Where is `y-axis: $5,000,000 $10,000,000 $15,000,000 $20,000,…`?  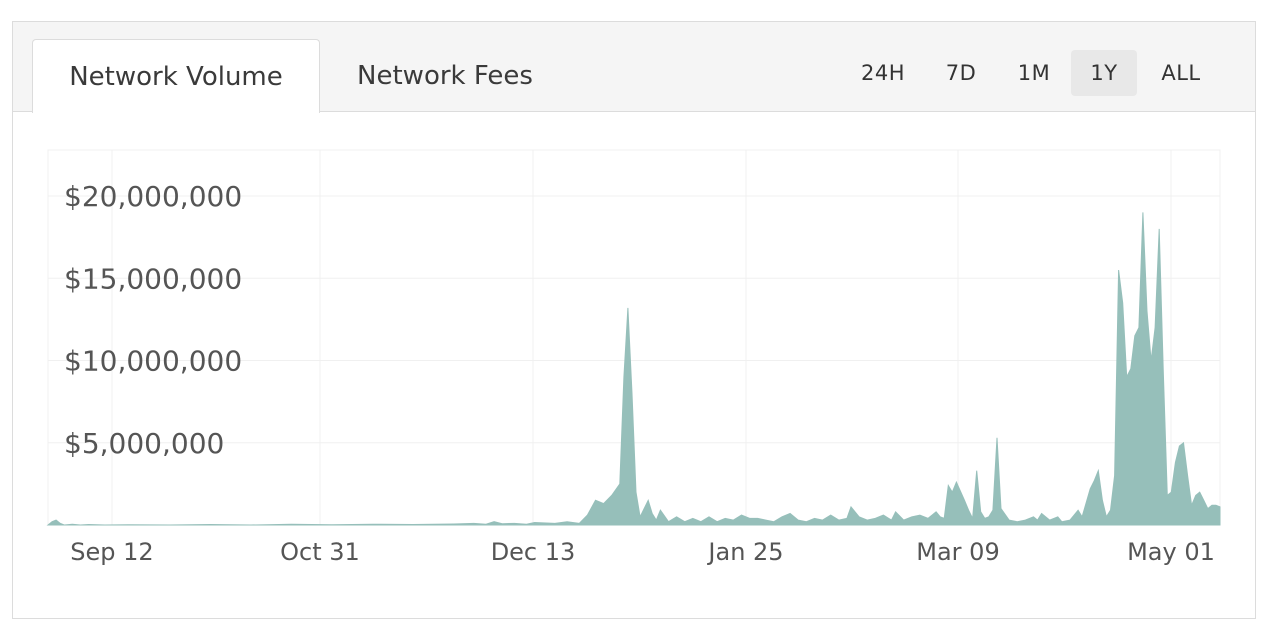 y-axis: $5,000,000 $10,000,000 $15,000,000 $20,000,… is located at coordinates (153, 320).